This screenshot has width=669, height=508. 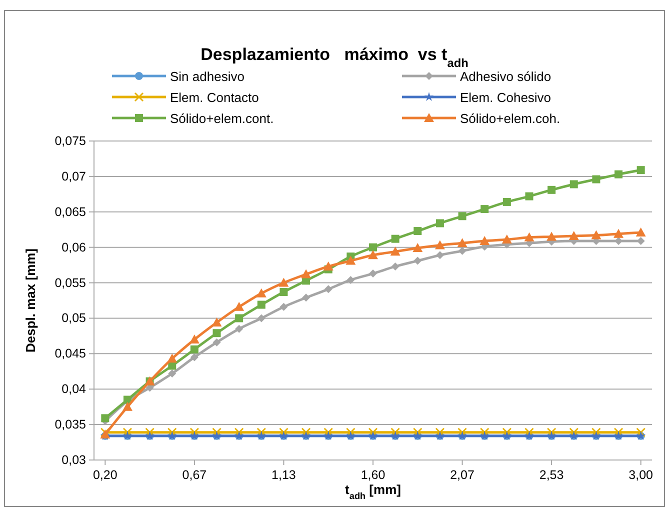 I want to click on y-tick-label: 0,045, so click(x=70, y=353).